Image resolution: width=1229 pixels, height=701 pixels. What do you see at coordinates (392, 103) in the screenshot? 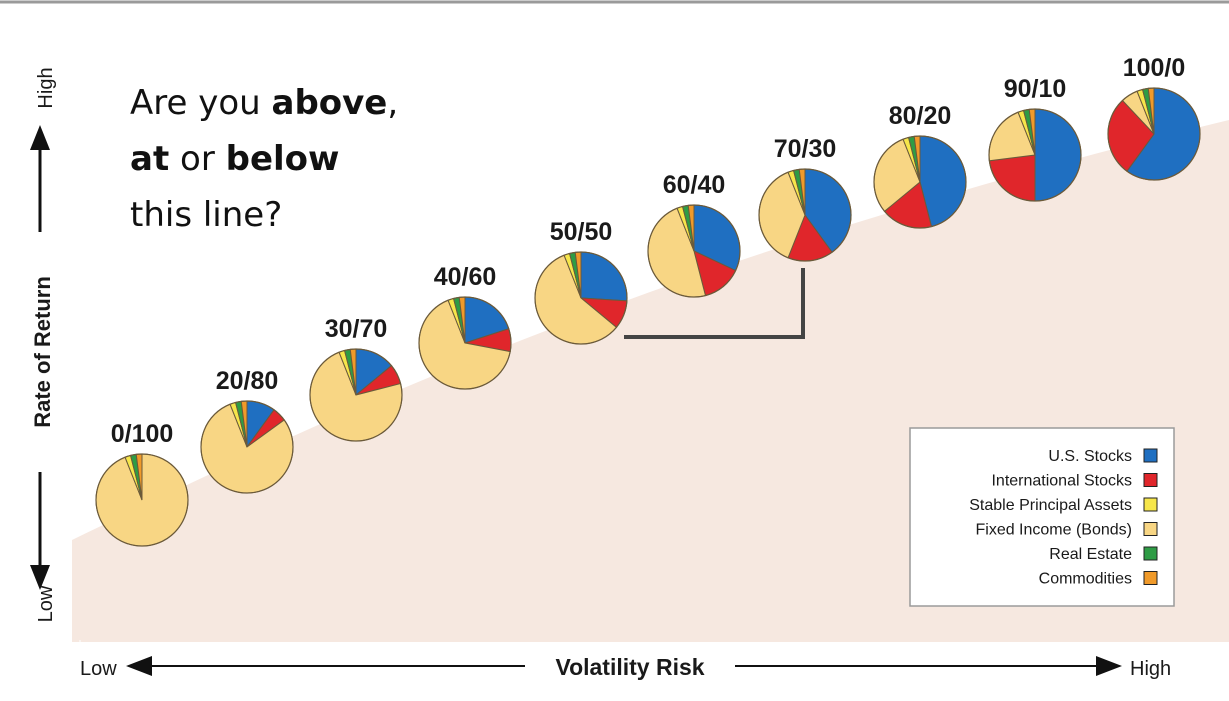
I see `question-line1-suffix: ,` at bounding box center [392, 103].